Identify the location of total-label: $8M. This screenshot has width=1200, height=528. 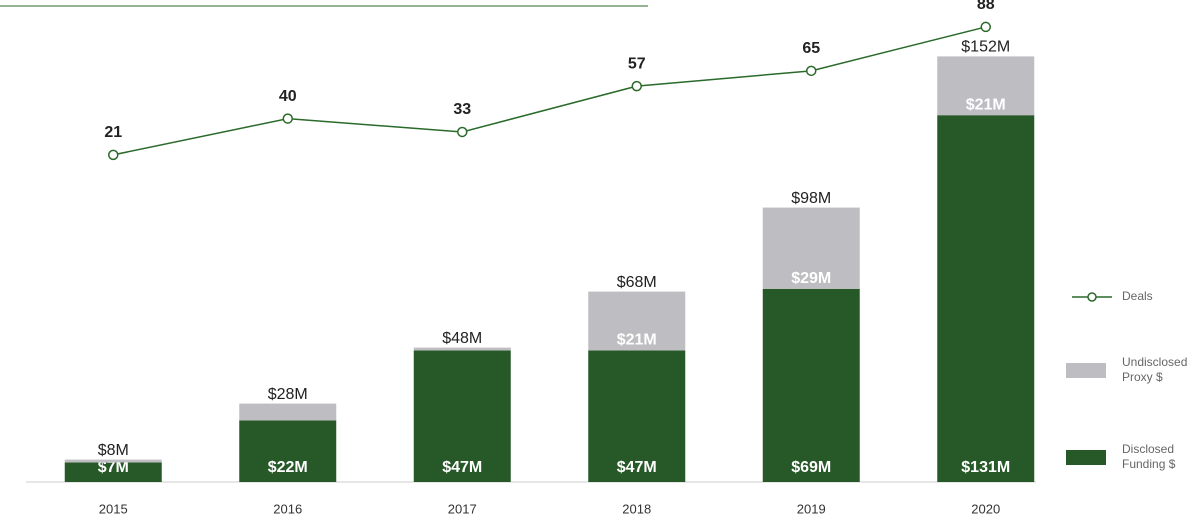
(113, 450).